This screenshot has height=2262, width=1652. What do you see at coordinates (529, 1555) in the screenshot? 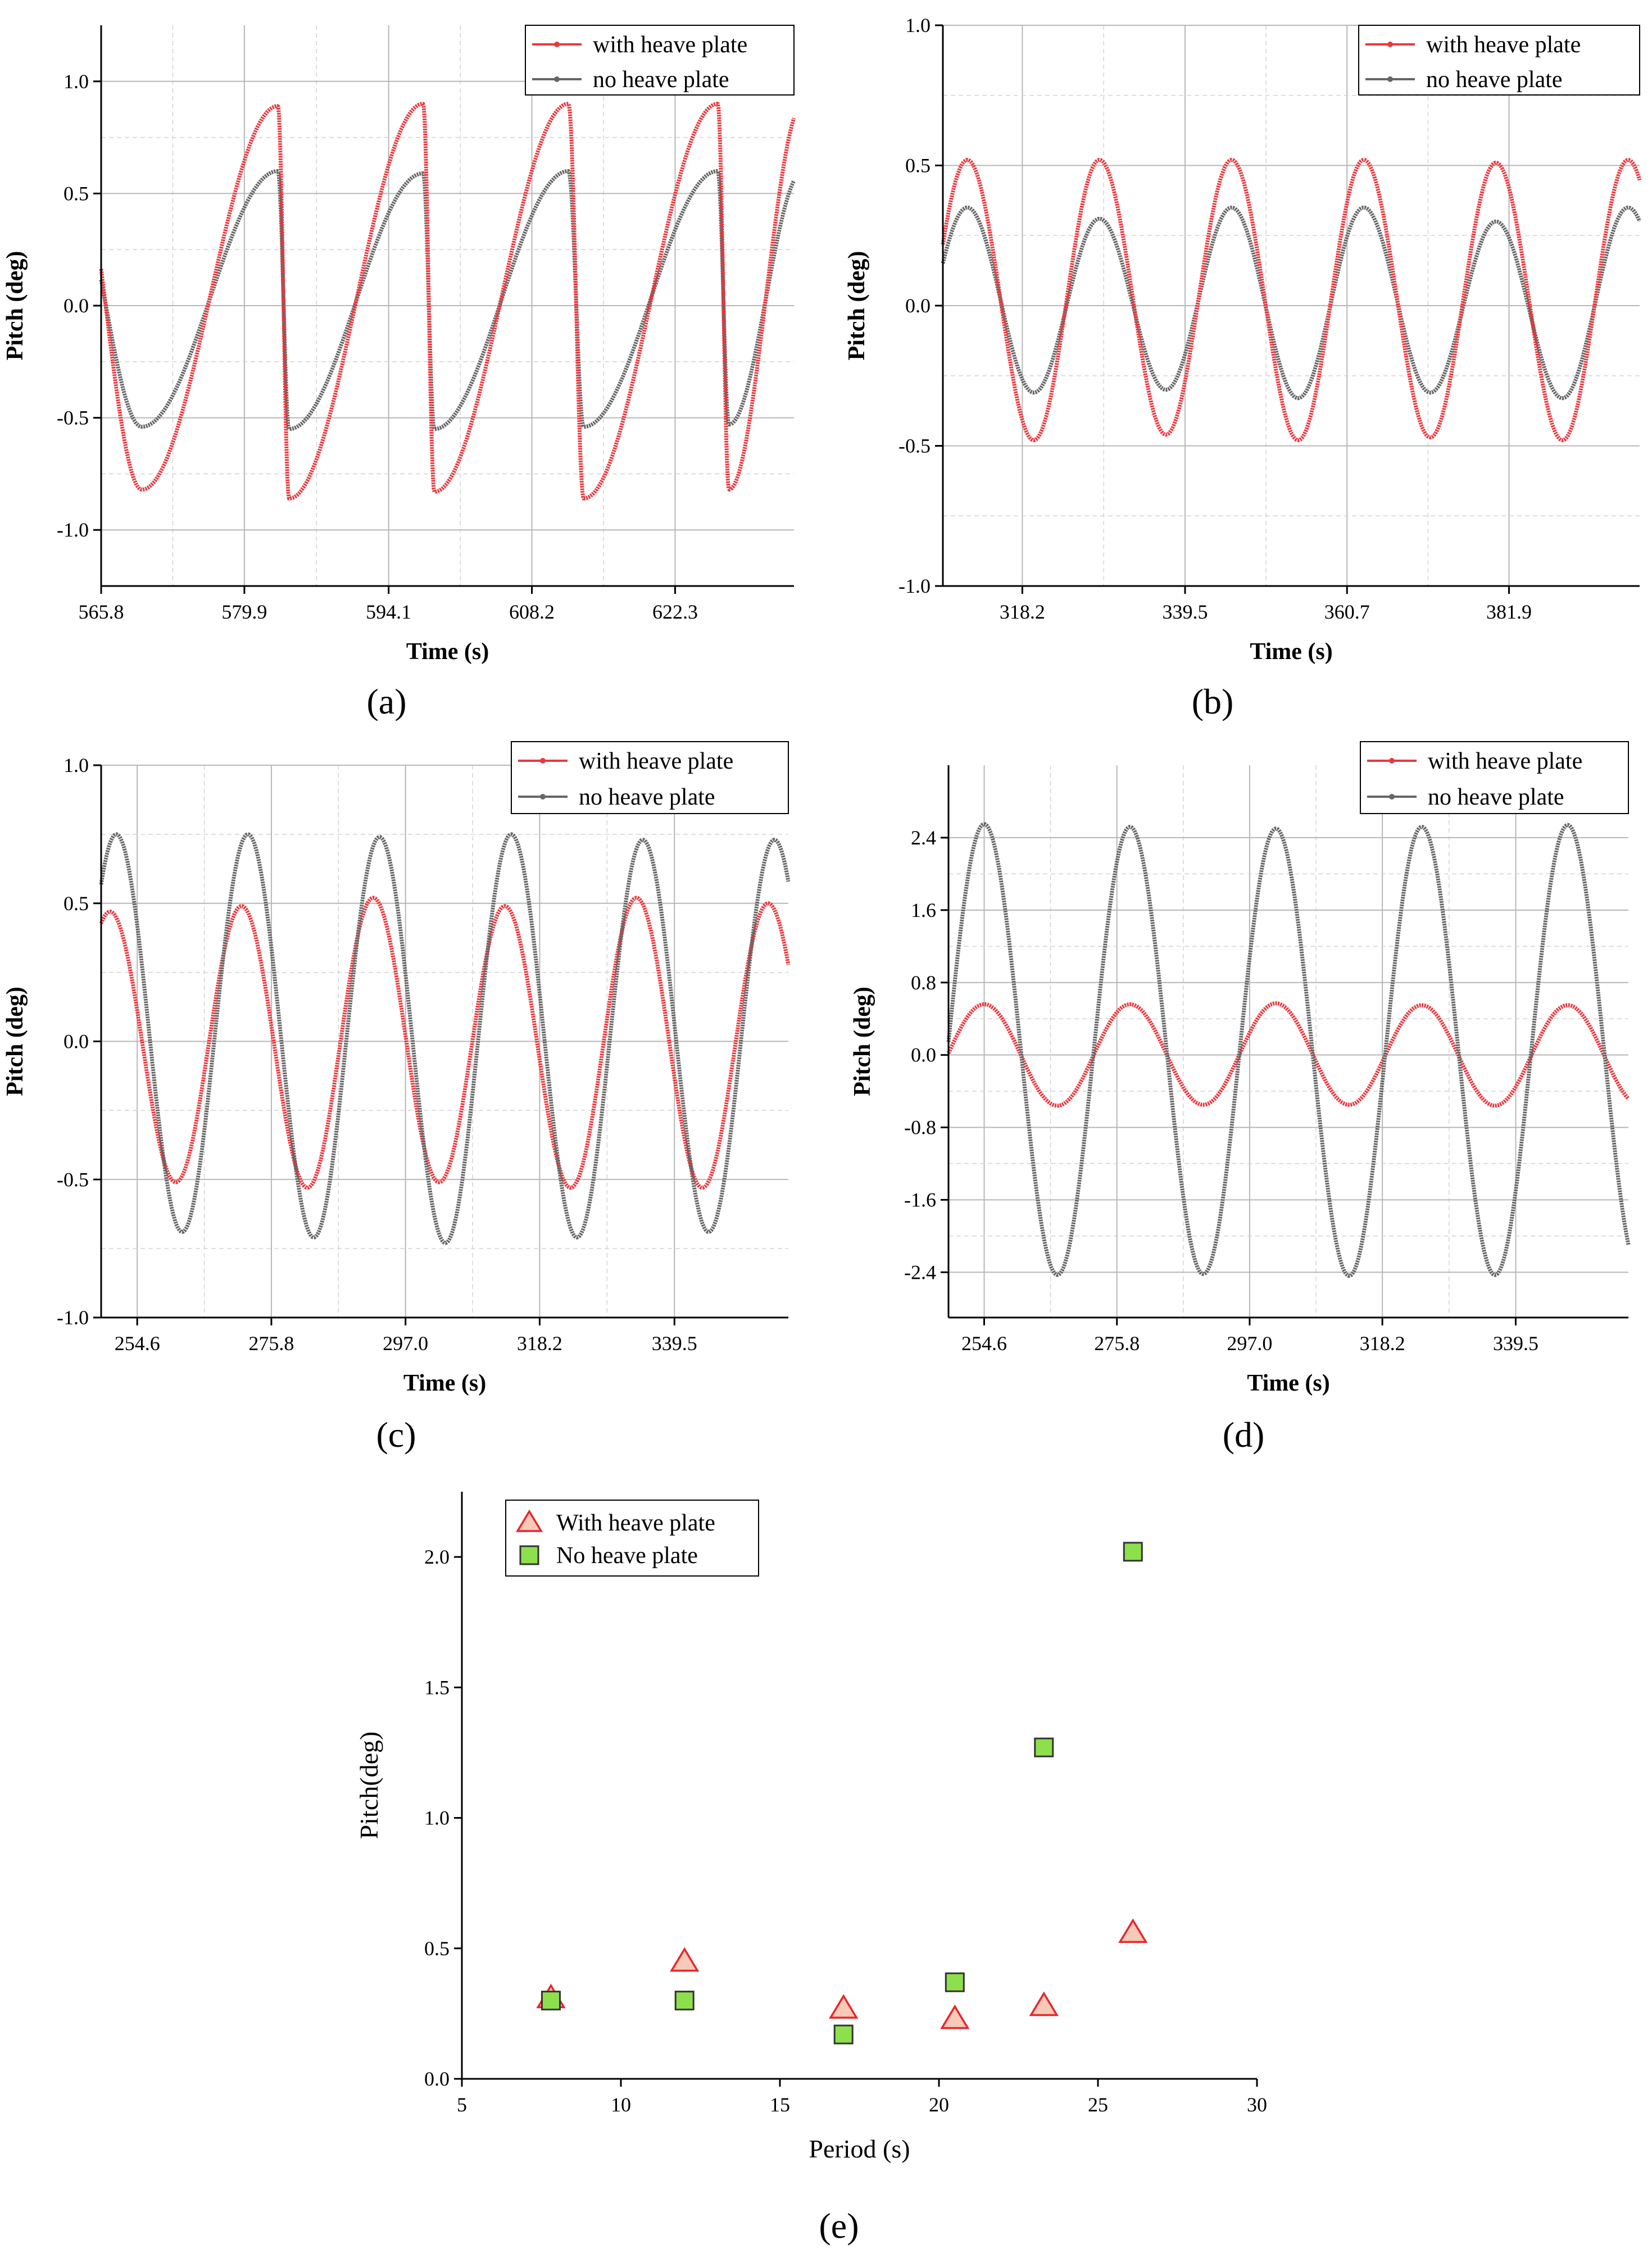
I see `legend-marker-square` at bounding box center [529, 1555].